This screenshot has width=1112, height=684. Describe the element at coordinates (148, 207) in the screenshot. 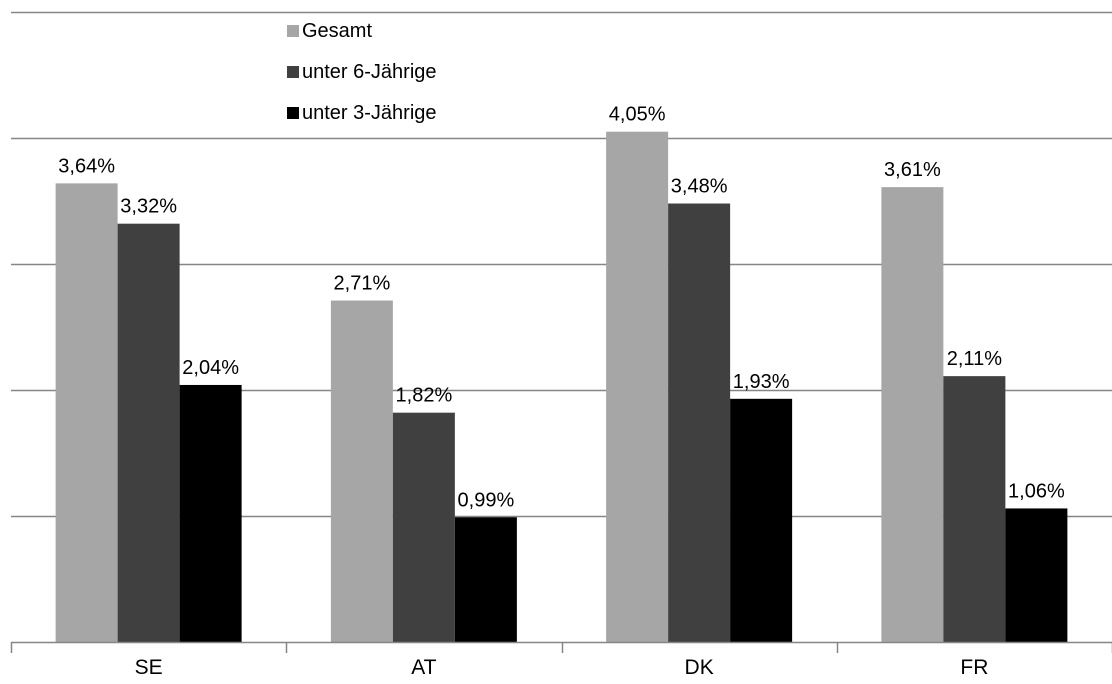

I see `data-label: 3,32%` at that location.